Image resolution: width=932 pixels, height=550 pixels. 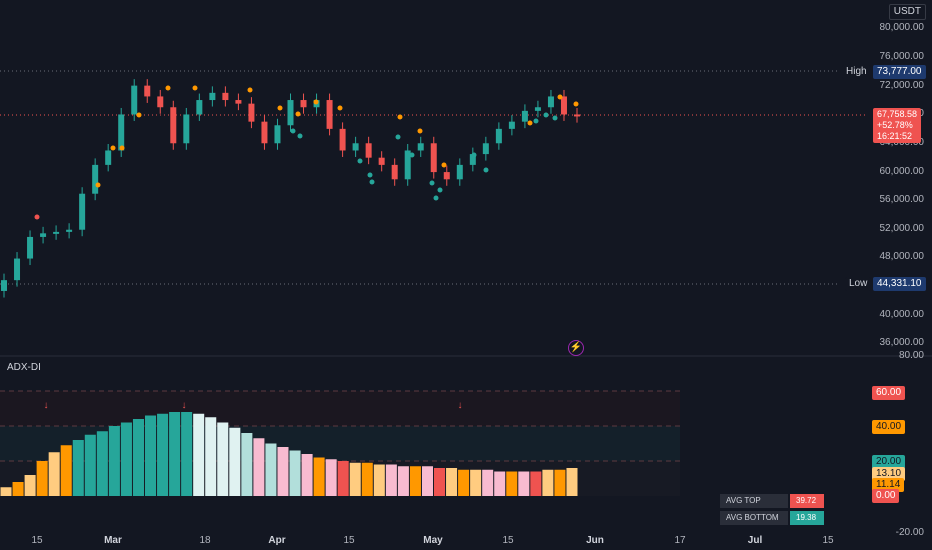 What do you see at coordinates (576, 348) in the screenshot?
I see `flash-icon: ⚡` at bounding box center [576, 348].